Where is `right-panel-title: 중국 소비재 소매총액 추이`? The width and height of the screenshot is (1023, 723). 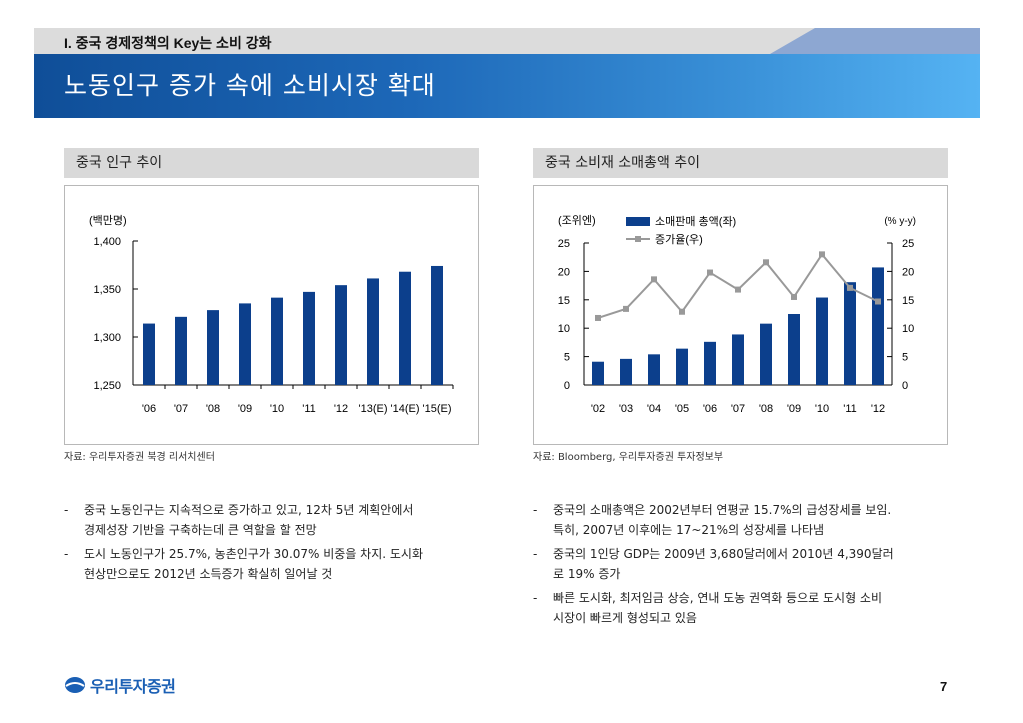
right-panel-title: 중국 소비재 소매총액 추이 is located at coordinates (740, 163).